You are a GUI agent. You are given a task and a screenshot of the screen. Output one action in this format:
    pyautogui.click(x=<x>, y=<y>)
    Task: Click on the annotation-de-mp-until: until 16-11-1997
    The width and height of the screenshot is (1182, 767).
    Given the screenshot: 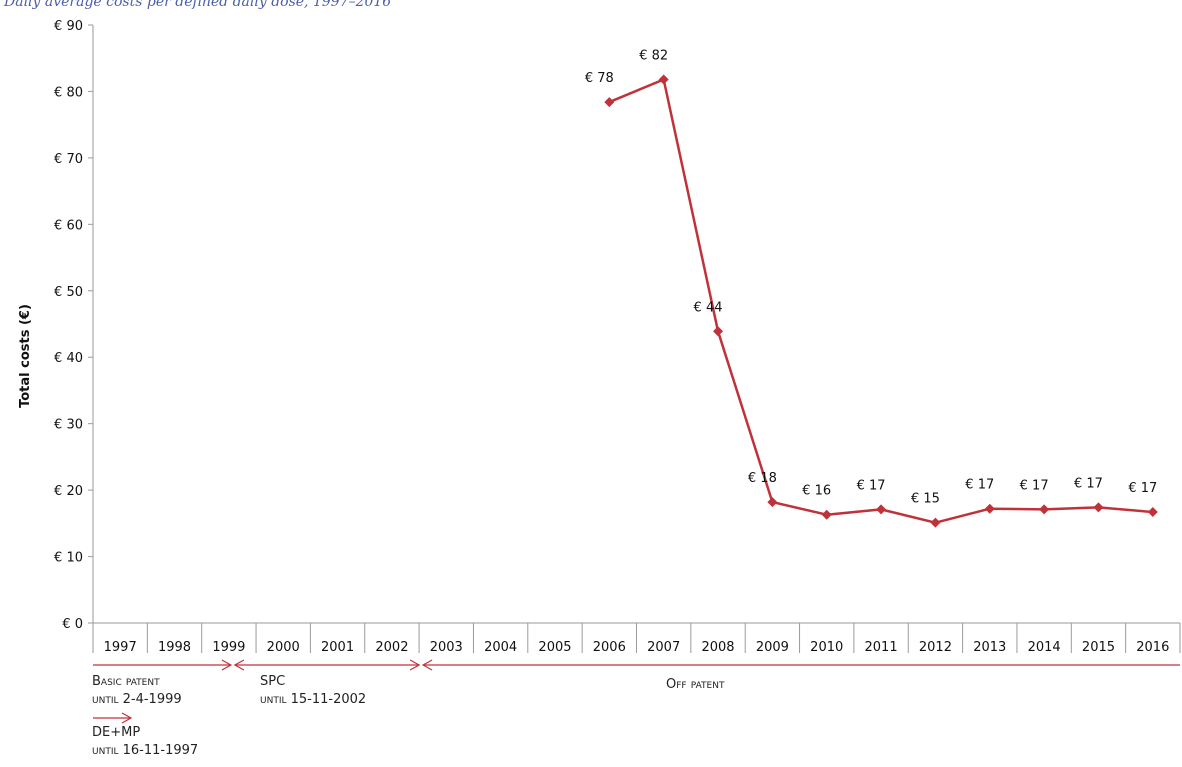 What is the action you would take?
    pyautogui.click(x=145, y=750)
    